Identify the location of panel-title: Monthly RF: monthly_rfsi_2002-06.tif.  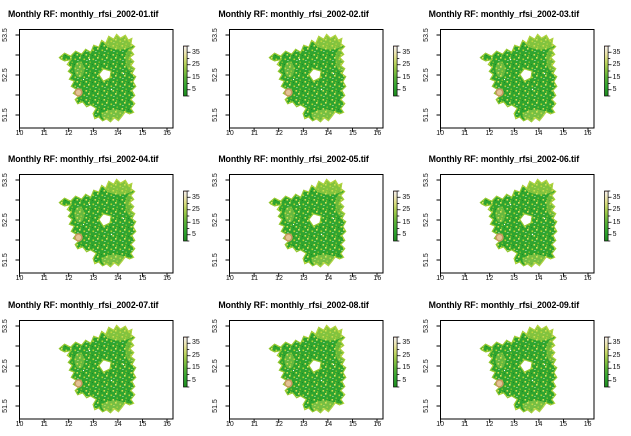
(504, 159).